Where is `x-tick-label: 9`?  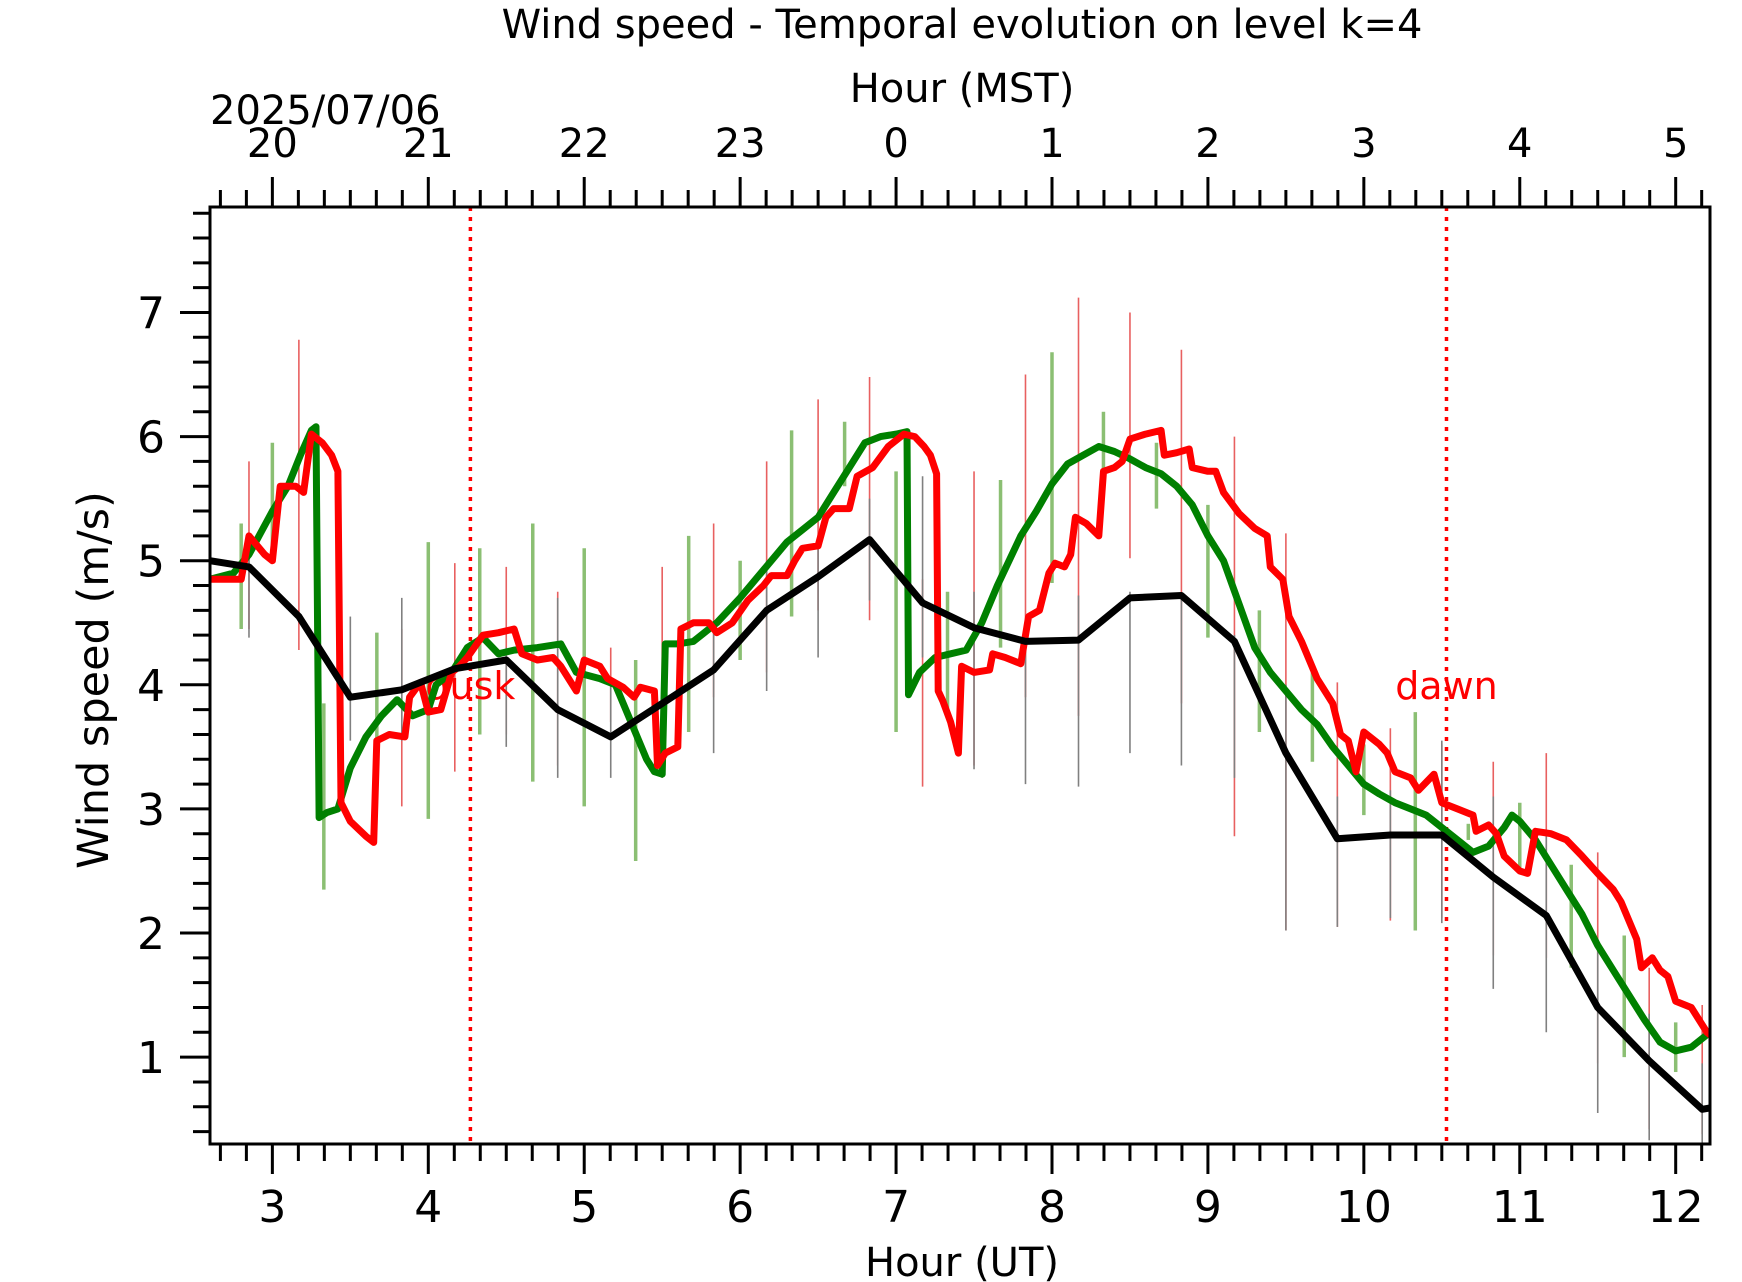 x-tick-label: 9 is located at coordinates (1208, 1207).